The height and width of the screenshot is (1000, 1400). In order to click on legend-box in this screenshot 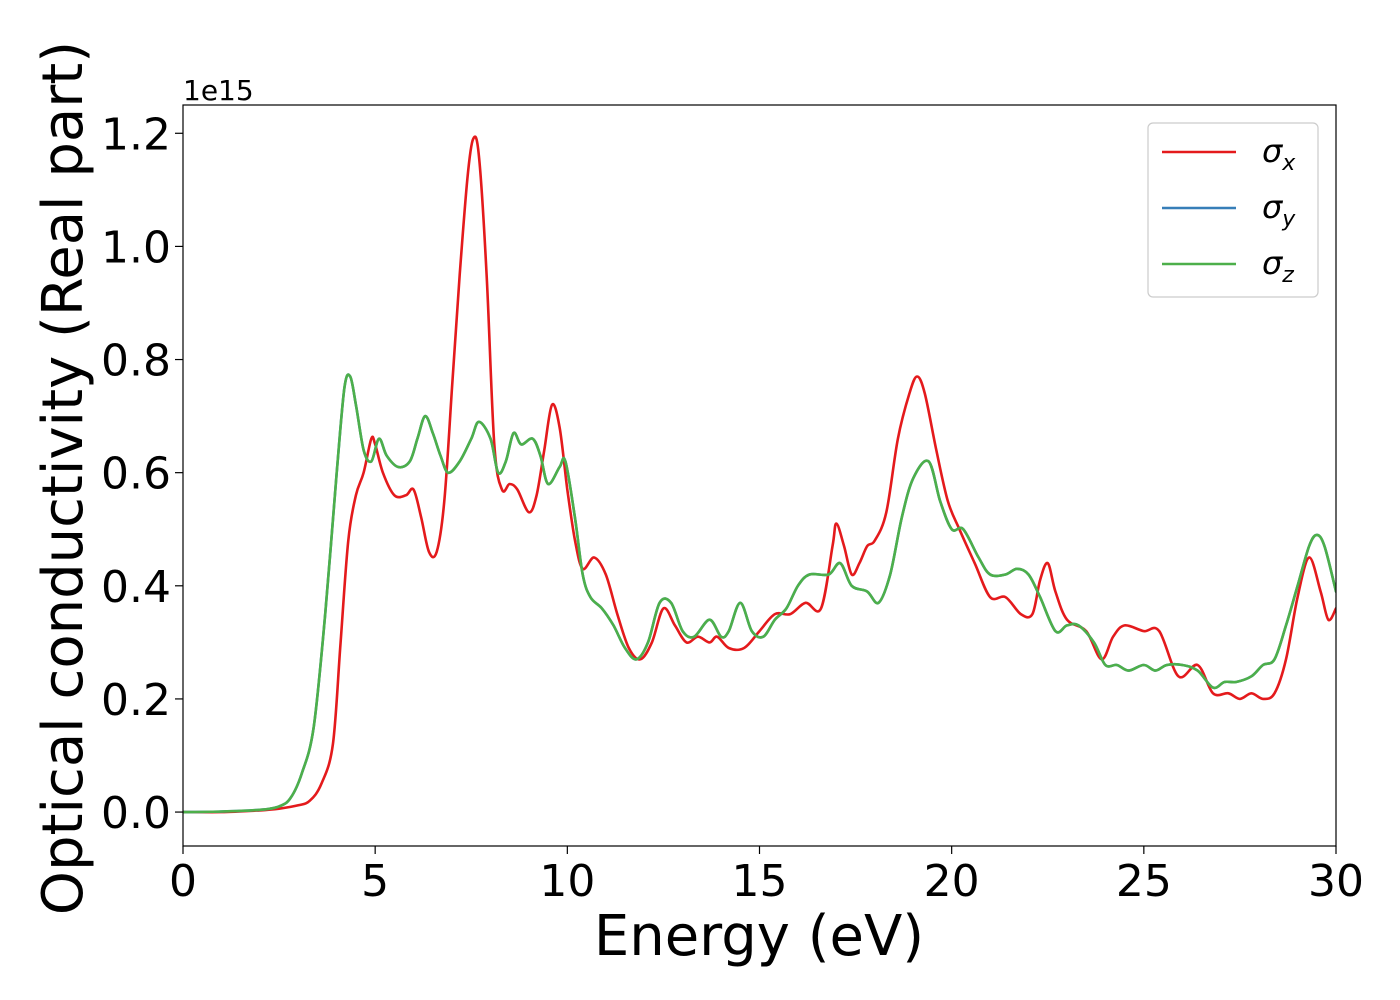, I will do `click(1233, 210)`.